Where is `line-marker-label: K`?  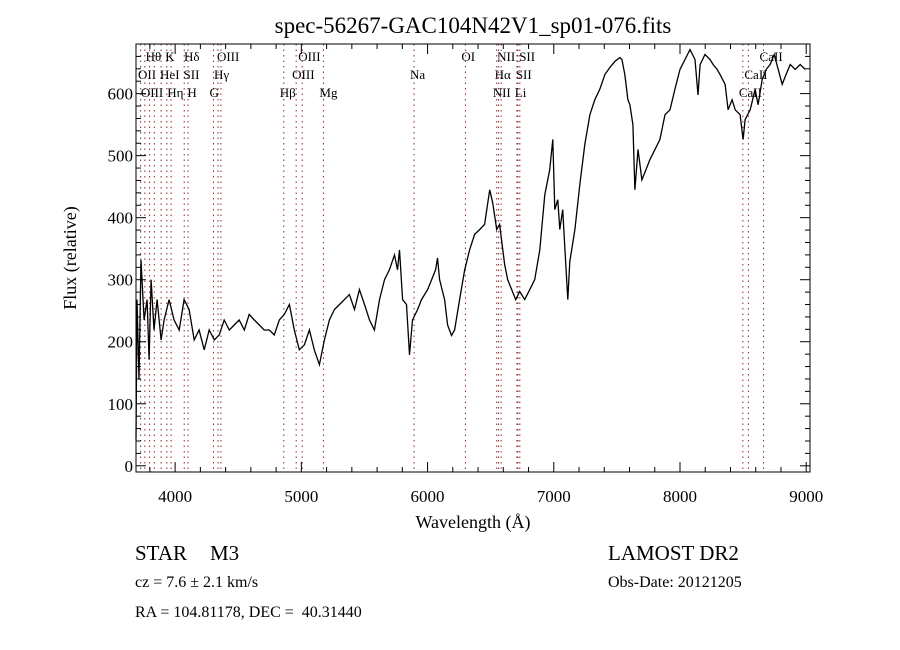 line-marker-label: K is located at coordinates (170, 56).